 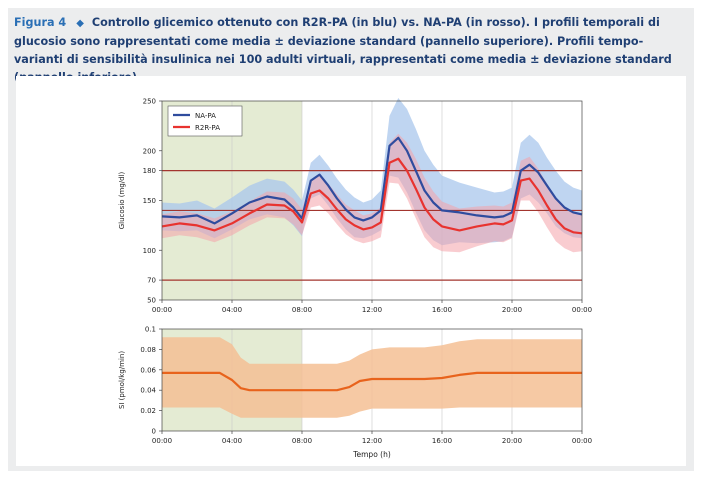 I want to click on figure-label: Figura 4, so click(x=40, y=22).